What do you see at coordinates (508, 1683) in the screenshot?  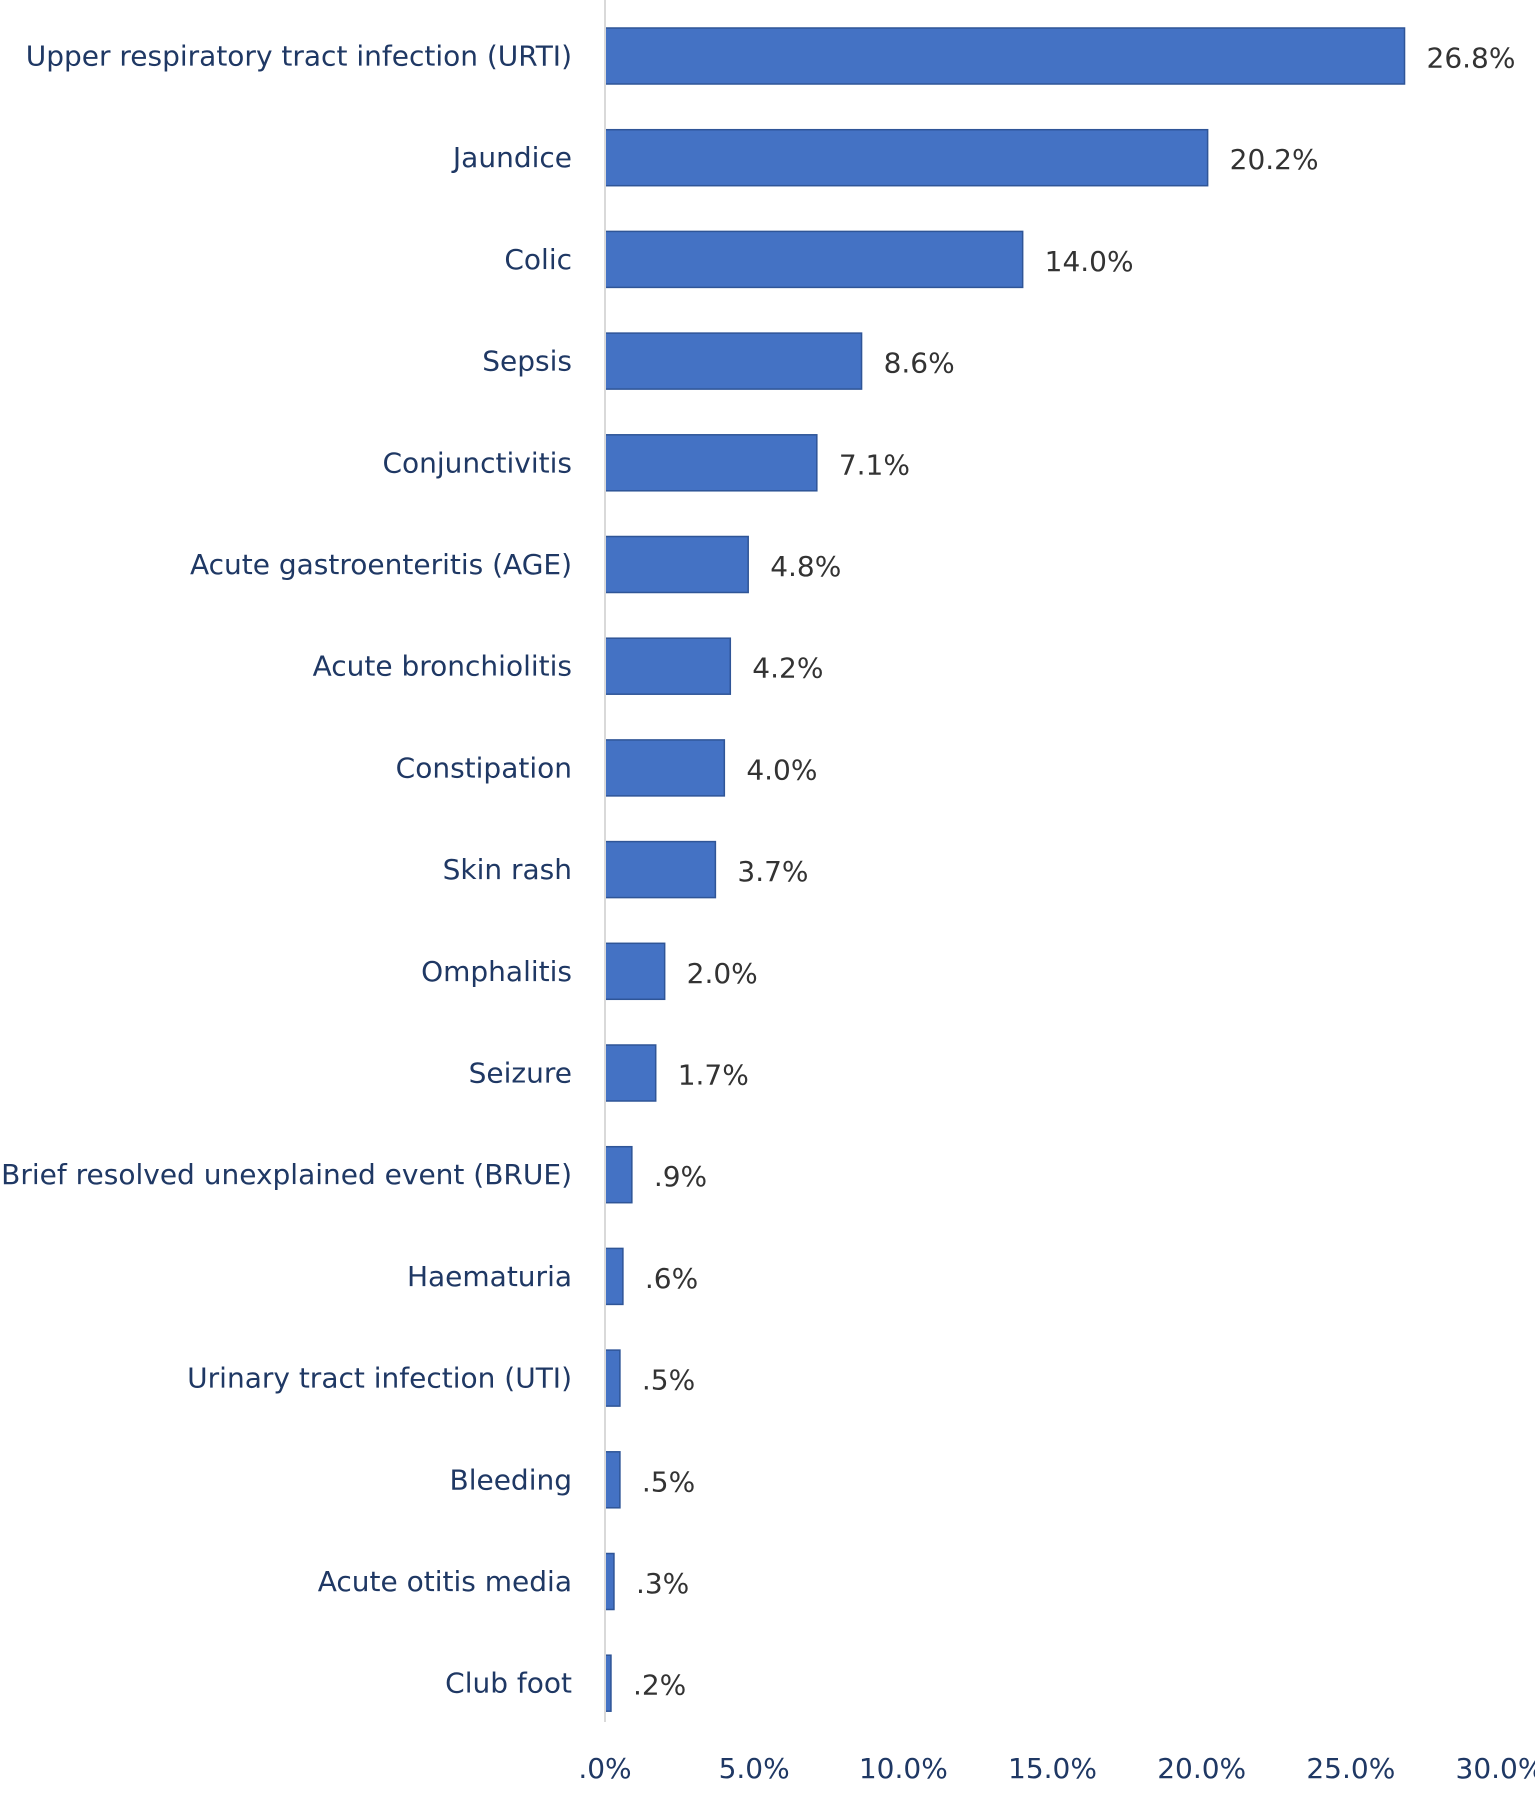 I see `category-label: Club foot` at bounding box center [508, 1683].